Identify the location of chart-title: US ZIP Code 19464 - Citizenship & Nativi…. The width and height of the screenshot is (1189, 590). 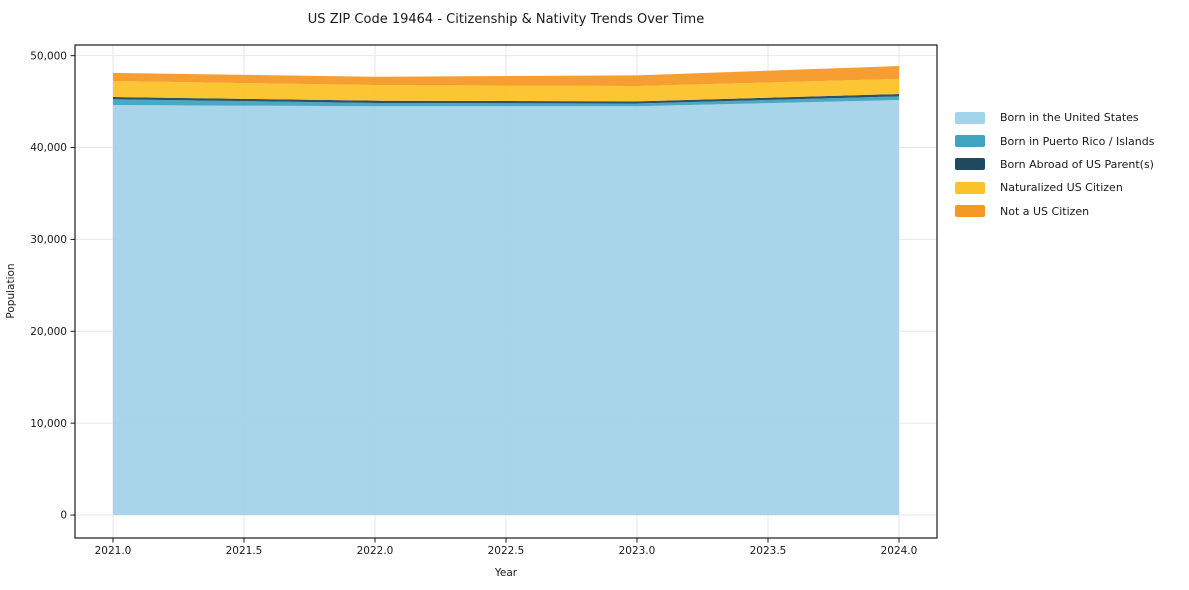
(506, 19).